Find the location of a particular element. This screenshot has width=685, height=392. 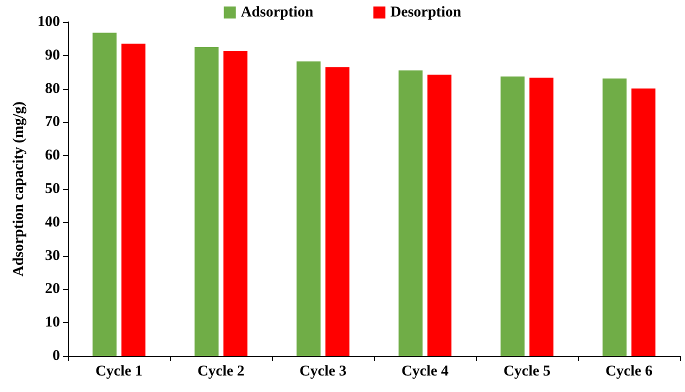

y-tick-label: 10 is located at coordinates (52, 322).